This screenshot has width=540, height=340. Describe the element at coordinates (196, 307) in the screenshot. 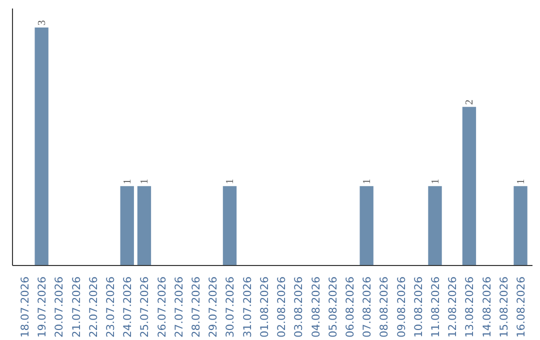

I see `x-tick-label: 28.07.2026` at that location.